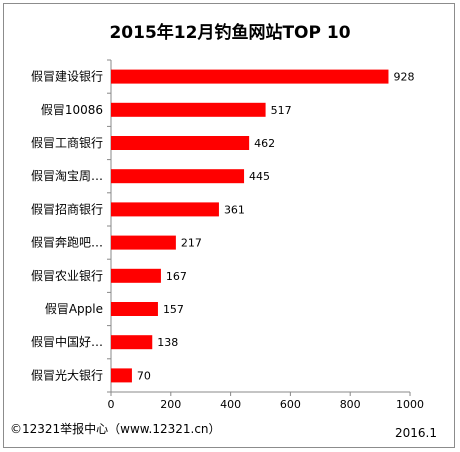  I want to click on category-label: 假冒光大银行, so click(67, 375).